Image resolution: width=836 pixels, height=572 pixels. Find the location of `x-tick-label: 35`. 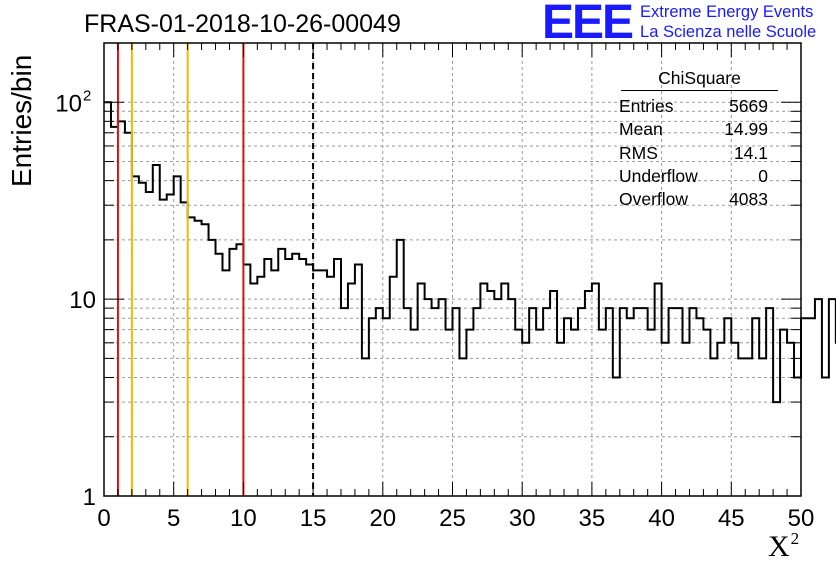

x-tick-label: 35 is located at coordinates (592, 518).